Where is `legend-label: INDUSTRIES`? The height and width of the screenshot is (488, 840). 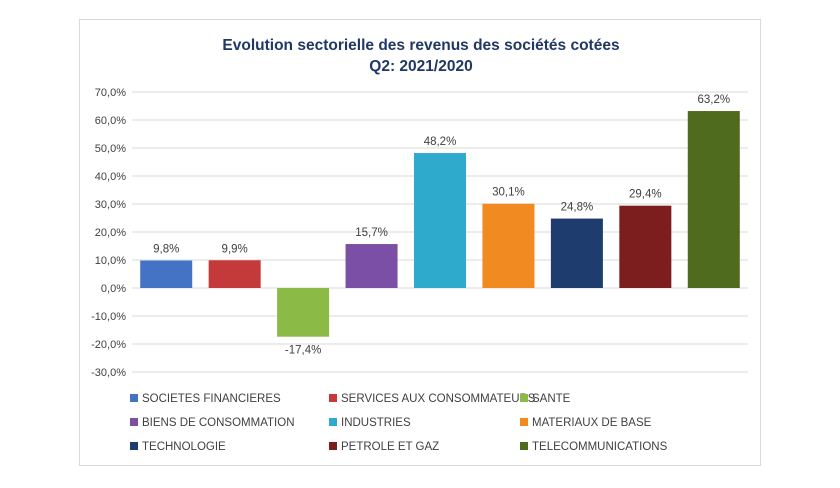
legend-label: INDUSTRIES is located at coordinates (376, 423).